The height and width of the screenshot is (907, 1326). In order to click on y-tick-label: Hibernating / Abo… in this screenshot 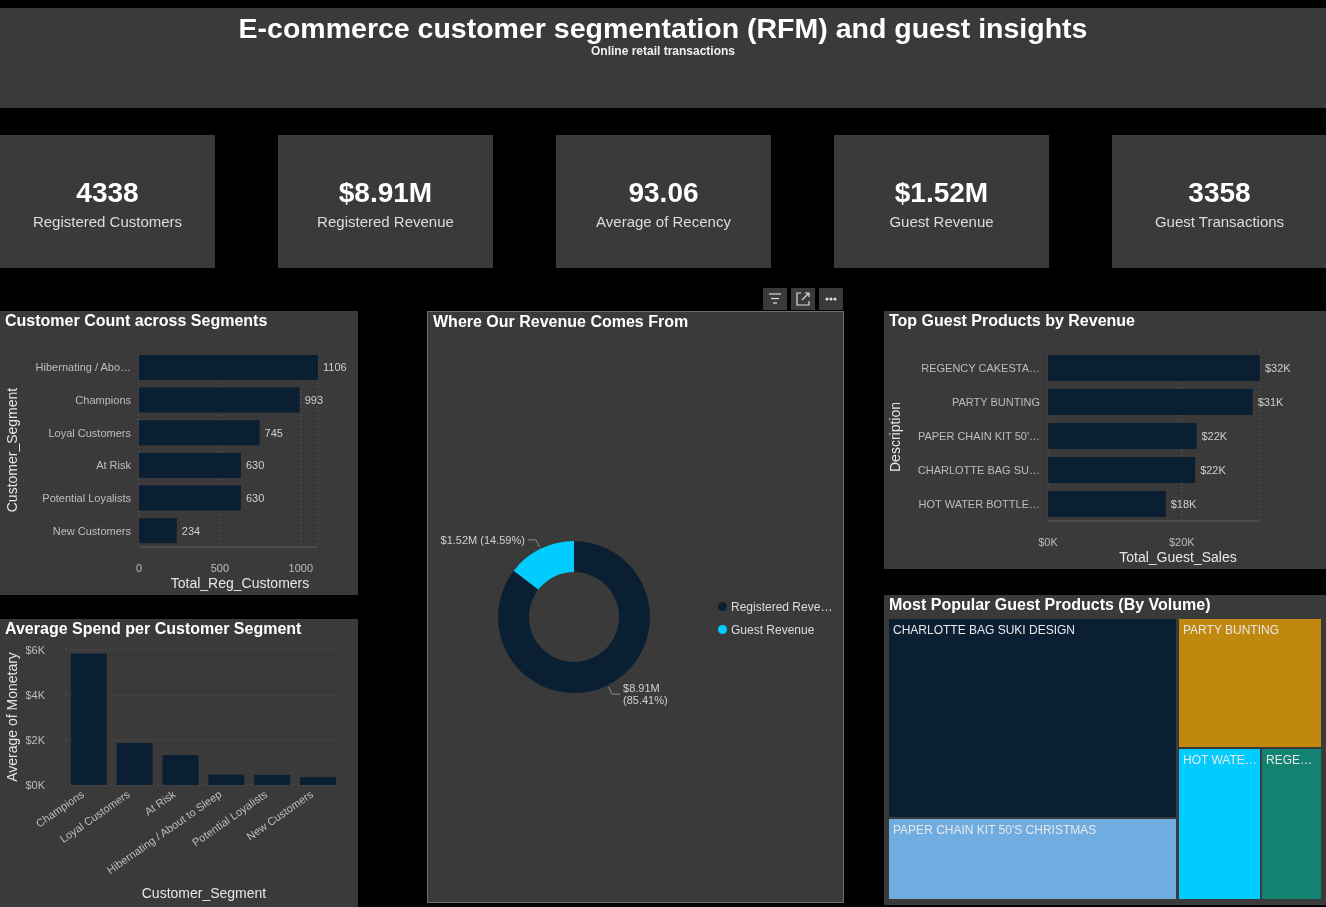, I will do `click(83, 367)`.